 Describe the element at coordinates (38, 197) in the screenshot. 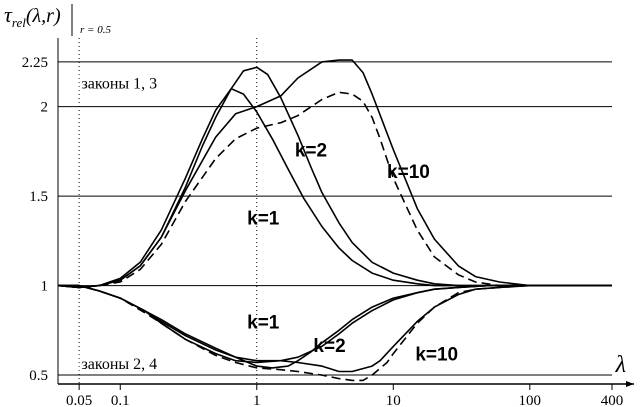

I see `y-tick-label: 1.5` at that location.